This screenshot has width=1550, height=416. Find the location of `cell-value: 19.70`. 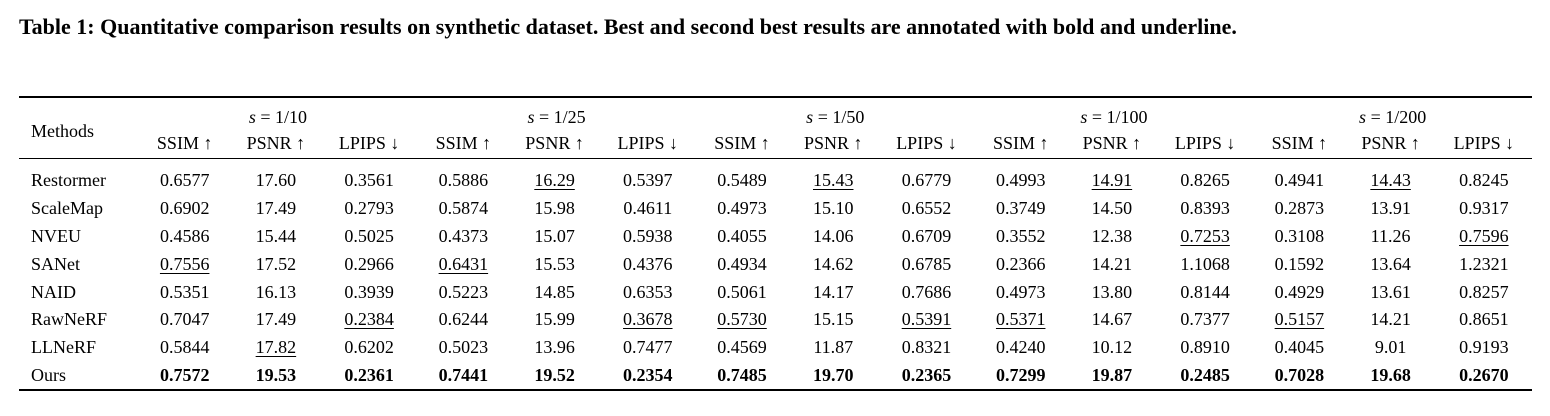

cell-value: 19.70 is located at coordinates (833, 374).